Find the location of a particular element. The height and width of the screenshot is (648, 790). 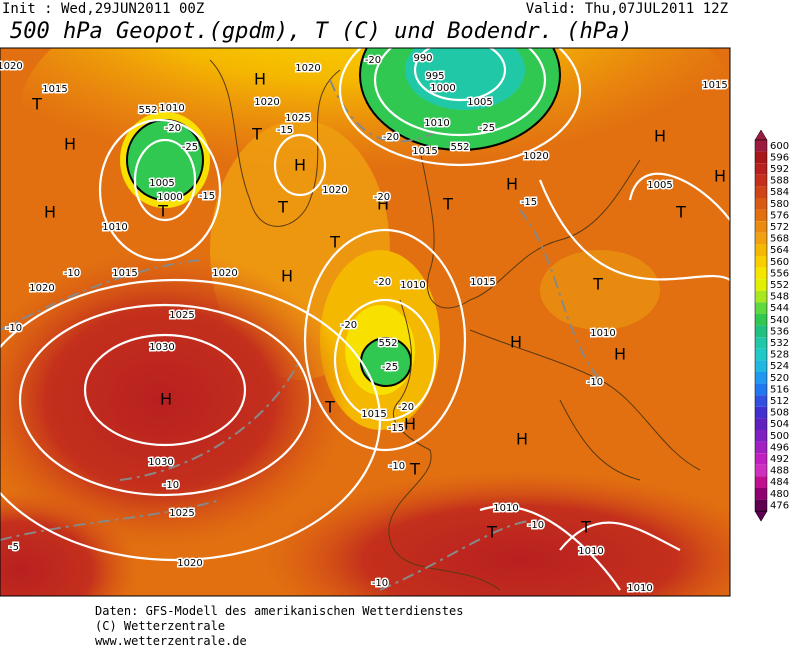

contour-label: 1030 is located at coordinates (161, 347).